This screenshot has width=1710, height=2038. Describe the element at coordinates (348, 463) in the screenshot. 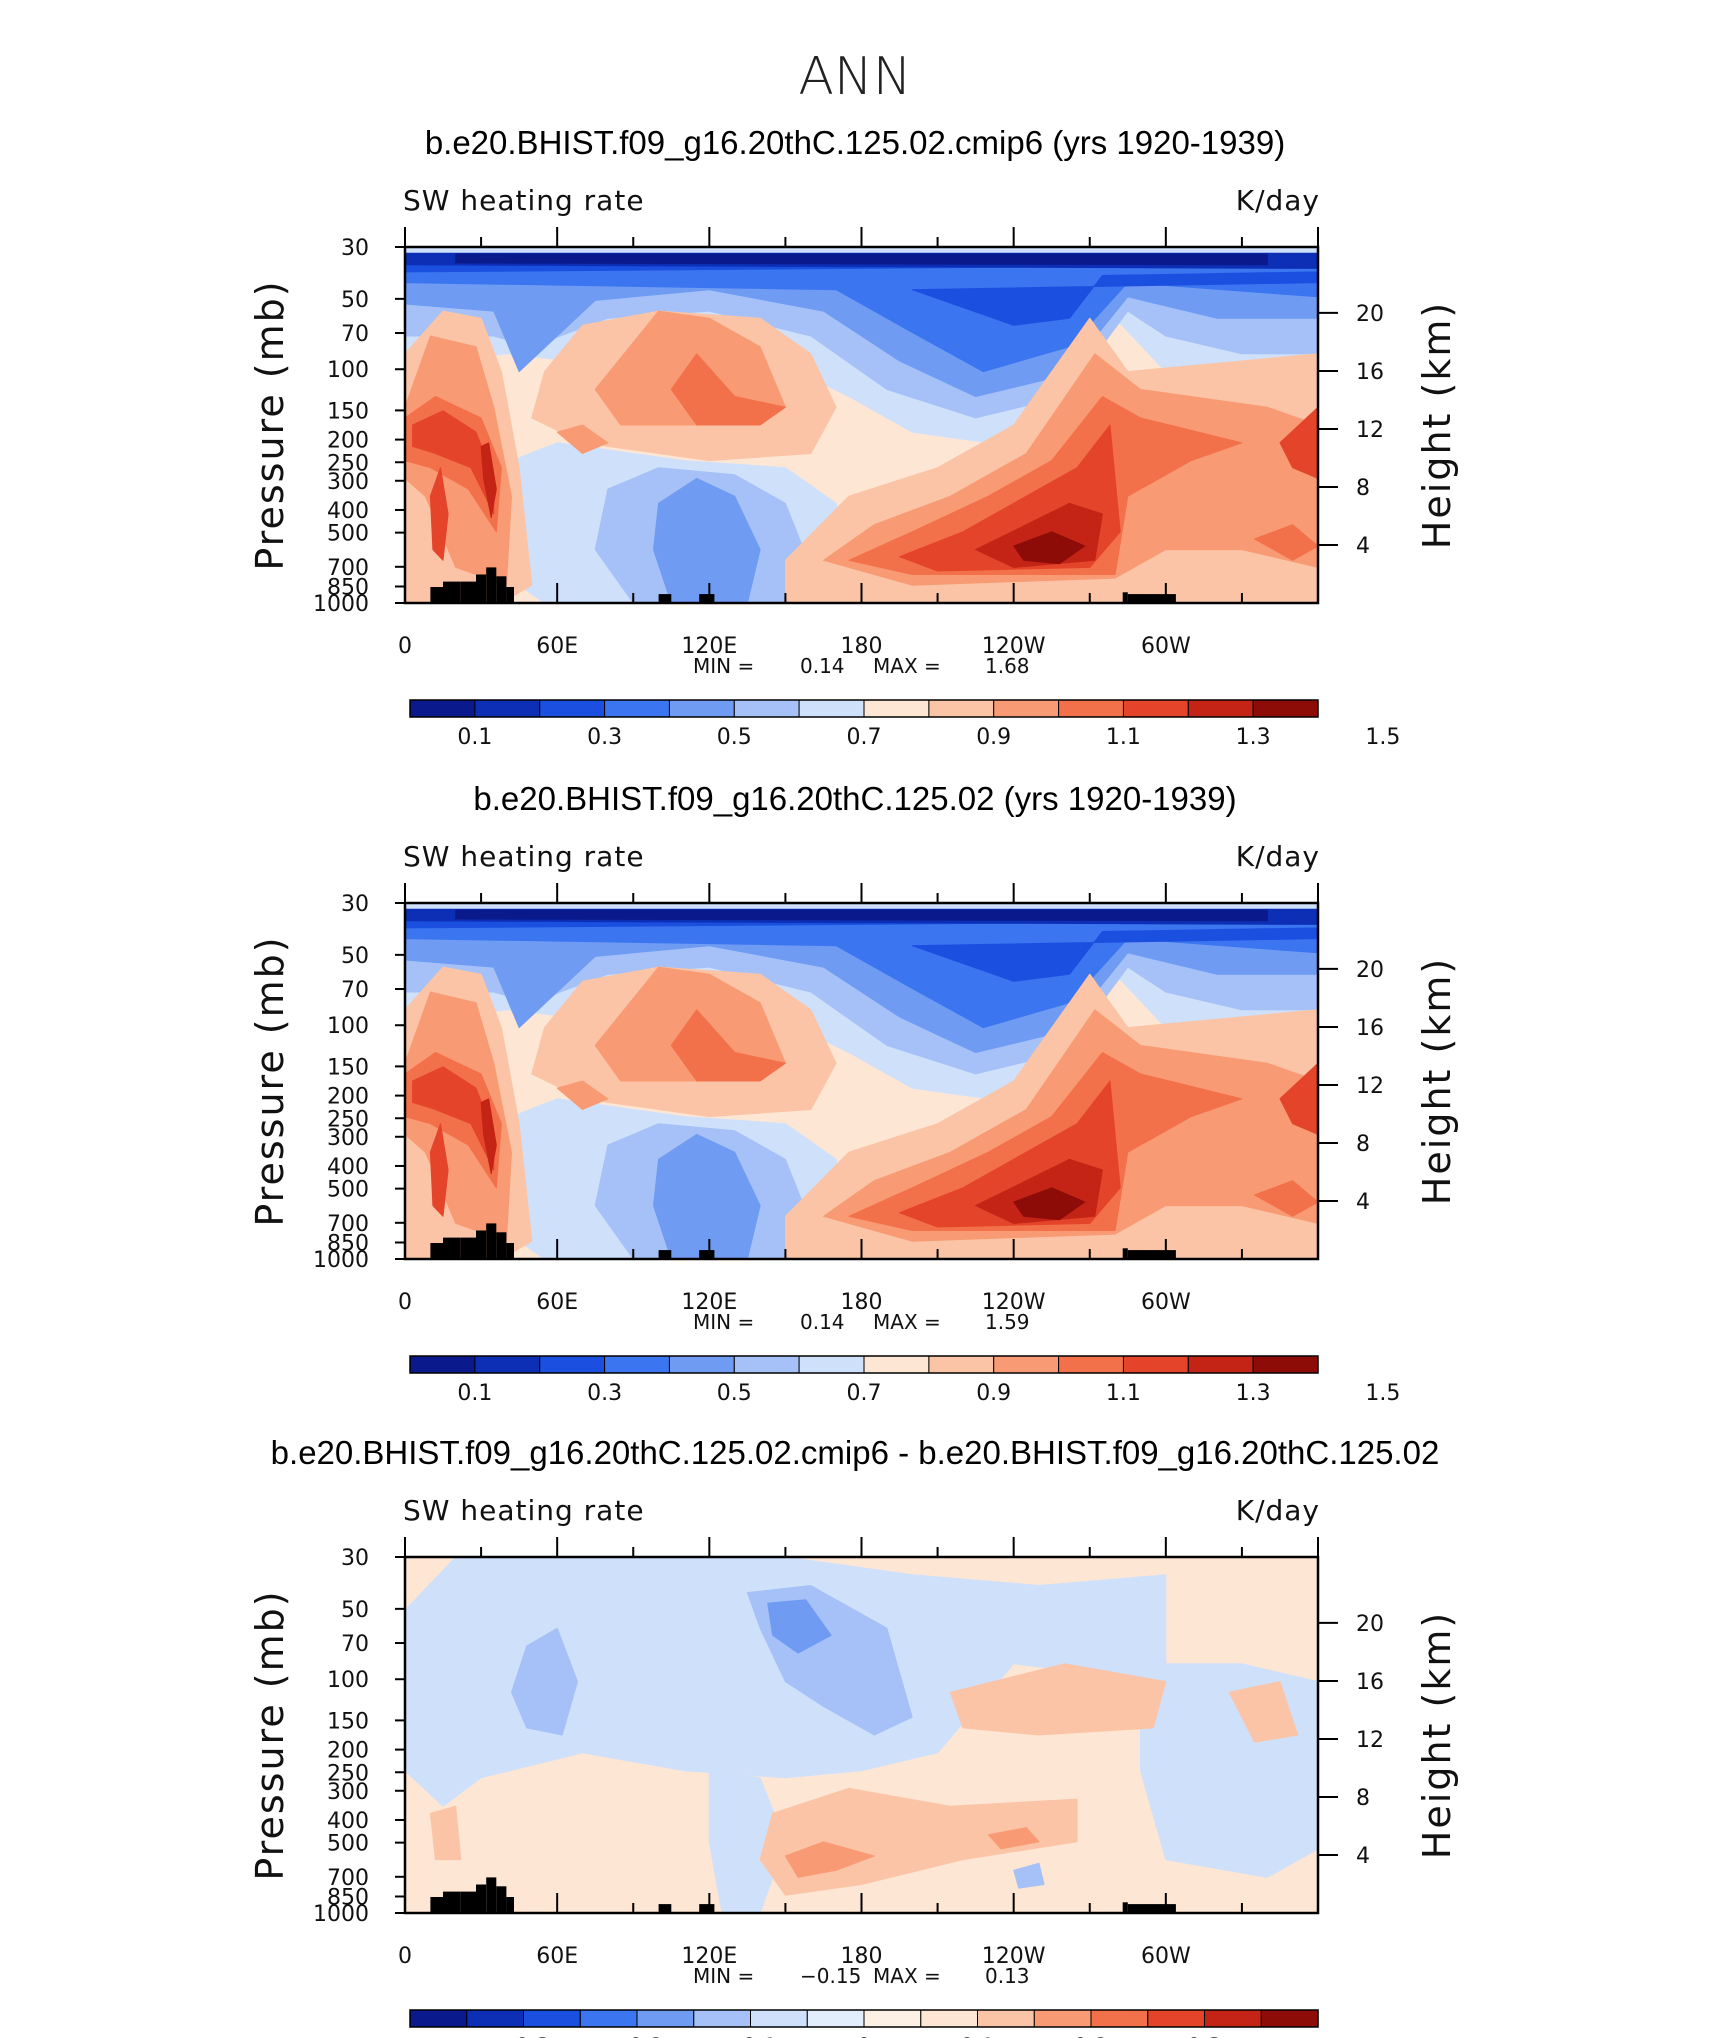

I see `y-tick-label: 250` at that location.